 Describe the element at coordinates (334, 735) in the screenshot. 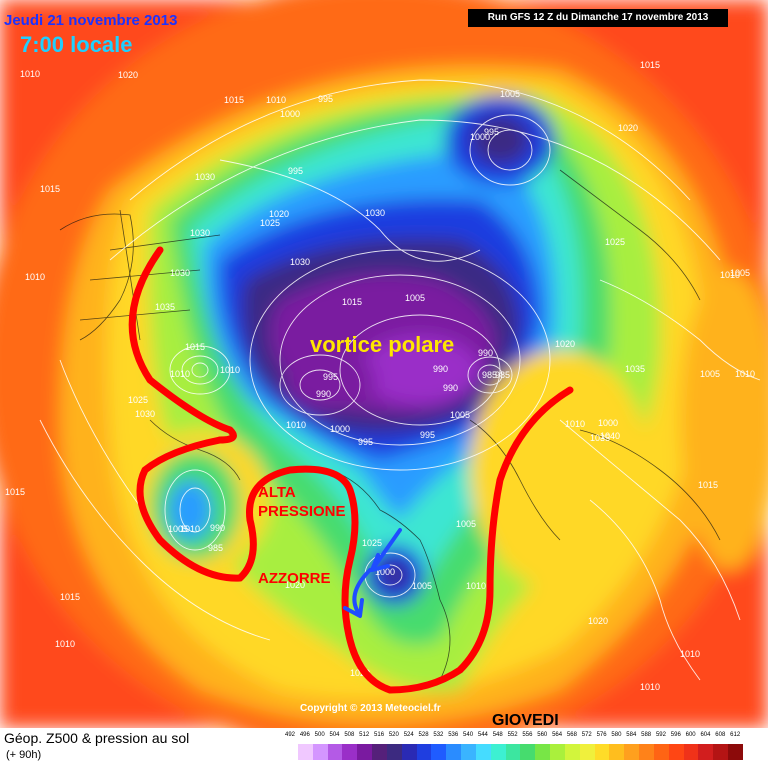

I see `scale-label: 504` at that location.